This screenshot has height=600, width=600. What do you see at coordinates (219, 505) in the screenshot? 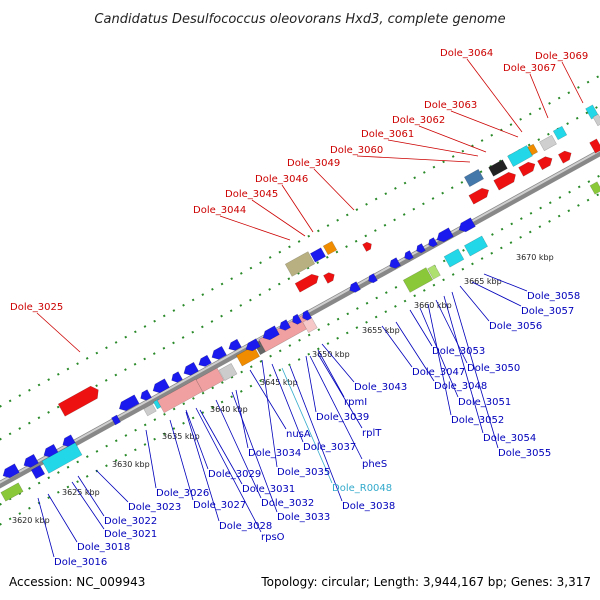
I see `gene-label-bottom: Dole_3027` at bounding box center [219, 505].